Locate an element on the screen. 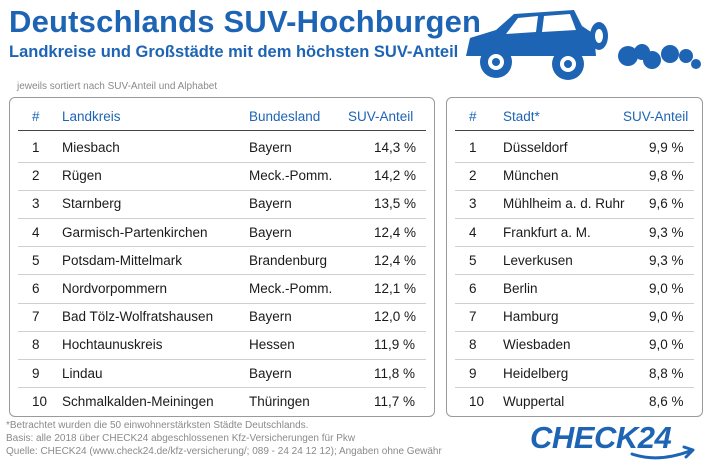 This screenshot has height=466, width=710. table-row: 3 Mühlheim a. d. Ruhr 9,6 % is located at coordinates (574, 203).